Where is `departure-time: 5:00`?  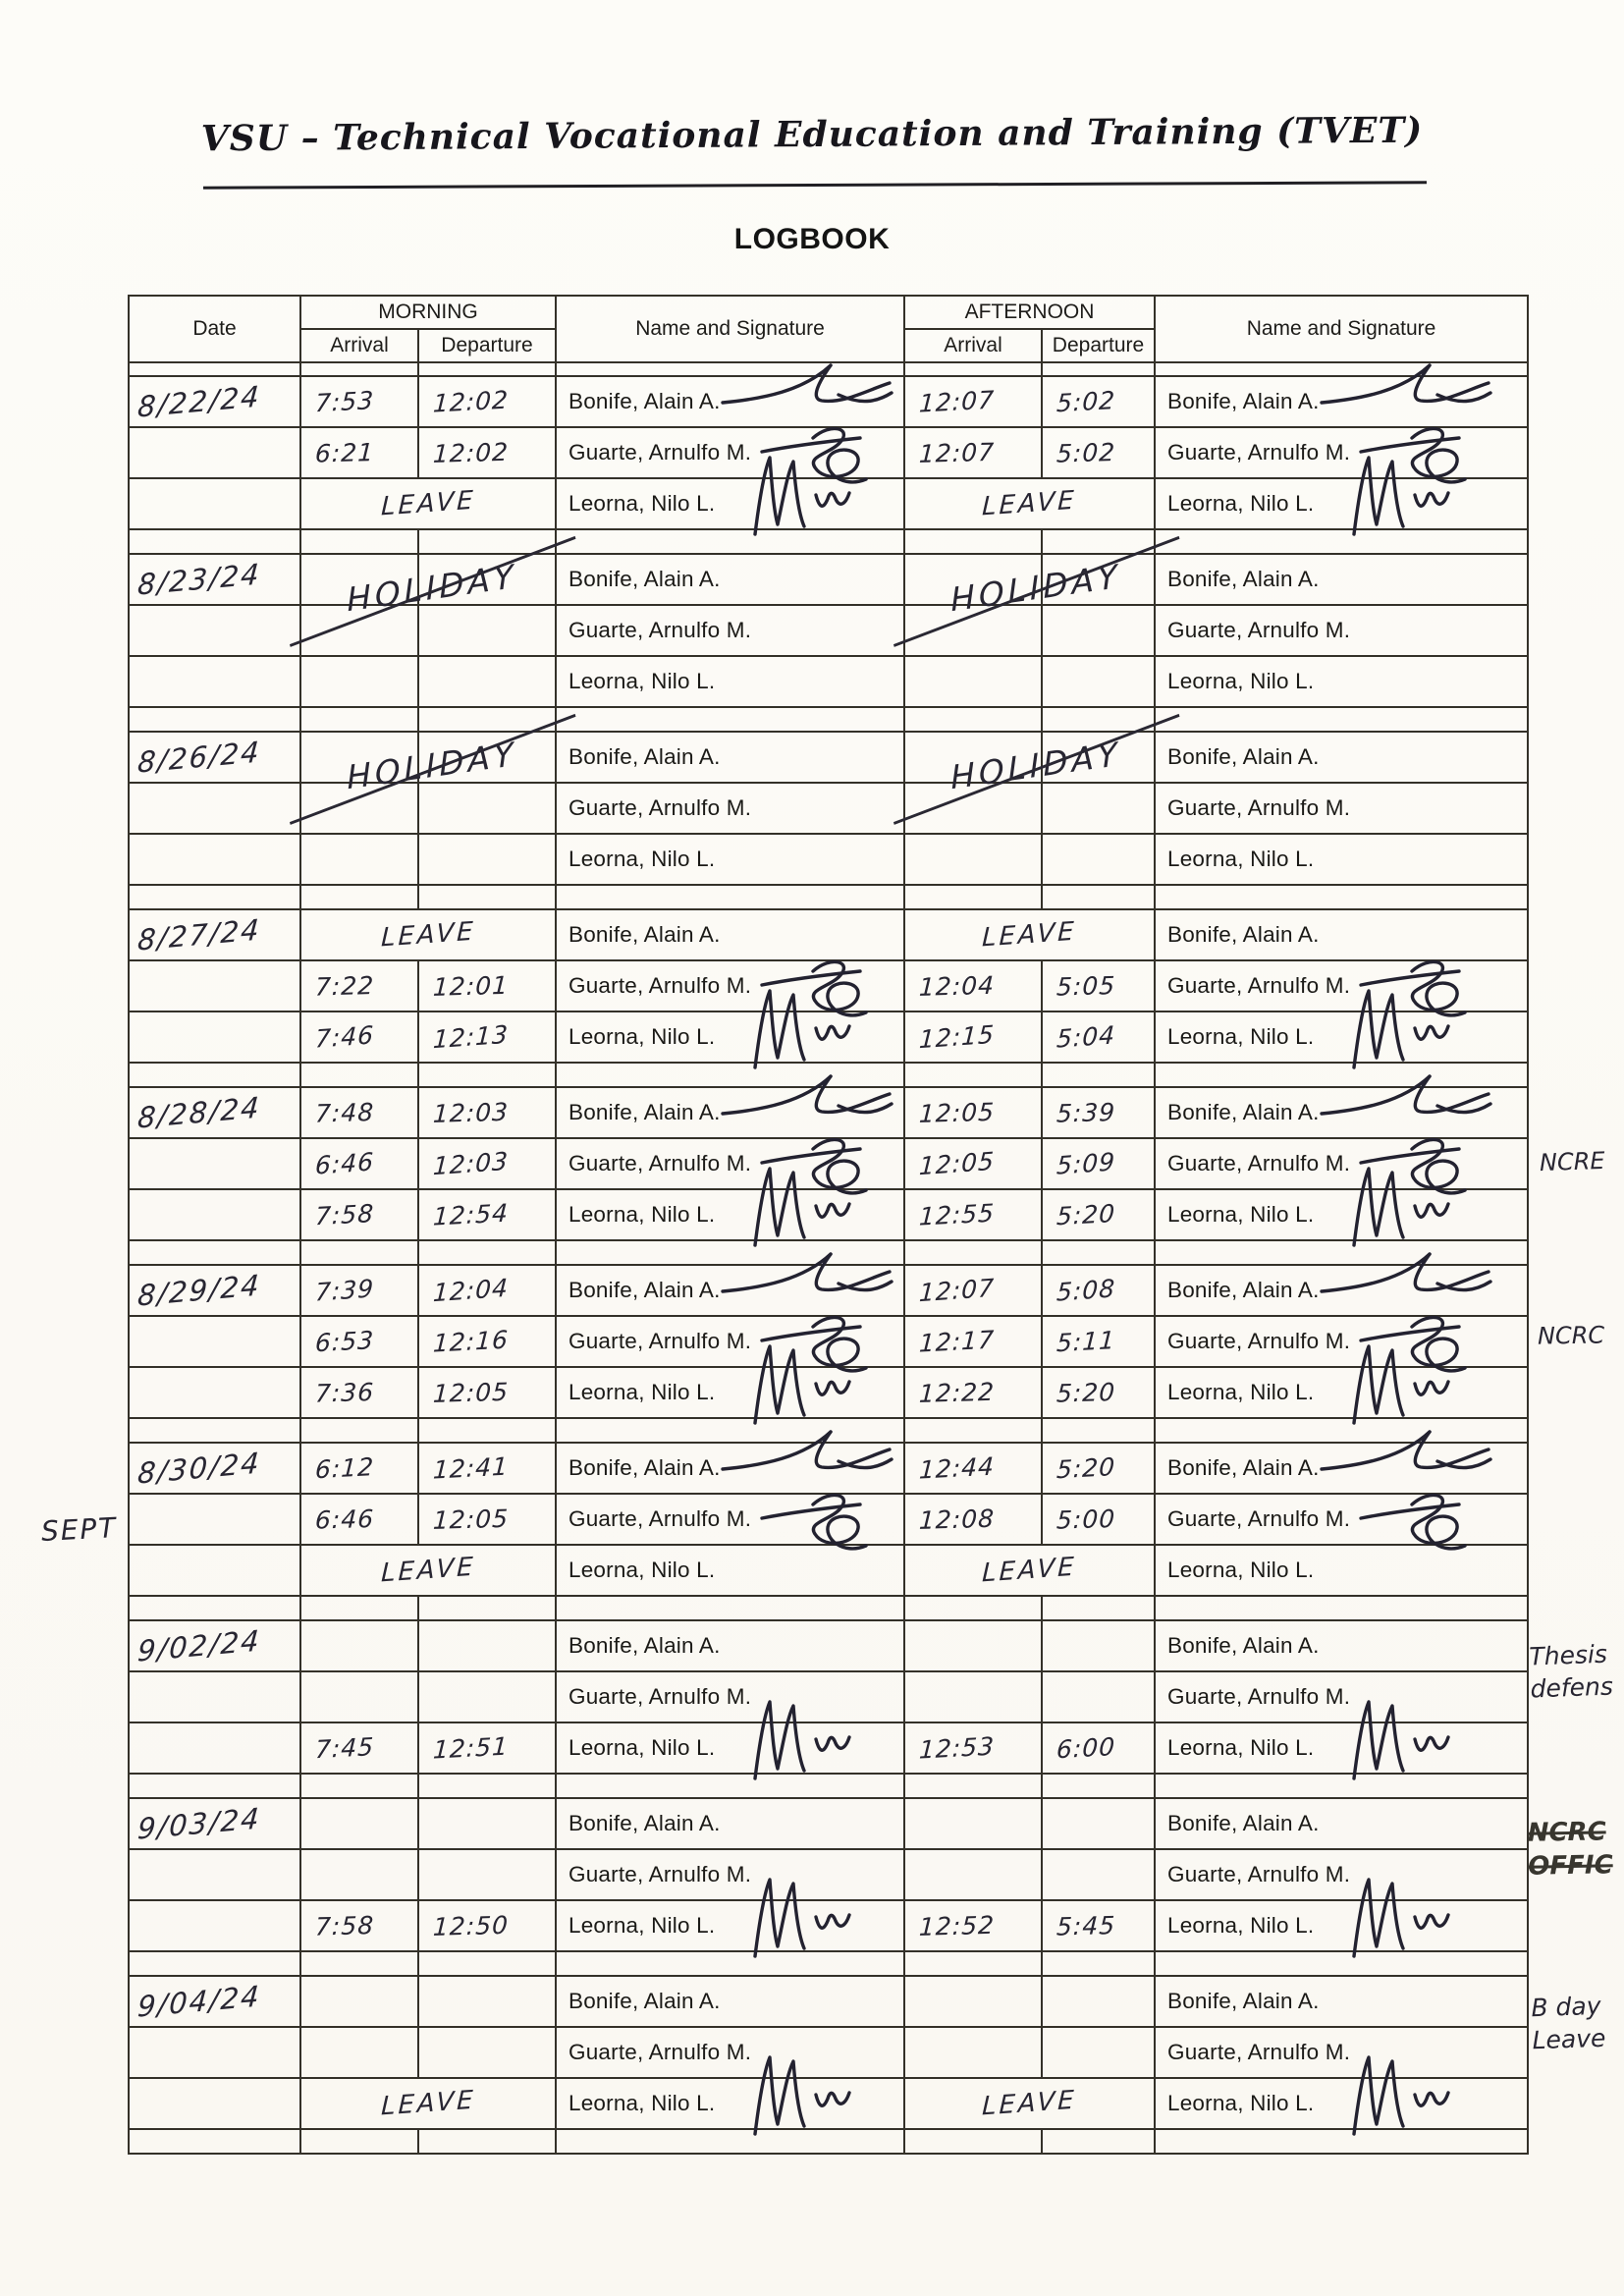 departure-time: 5:00 is located at coordinates (1086, 1519).